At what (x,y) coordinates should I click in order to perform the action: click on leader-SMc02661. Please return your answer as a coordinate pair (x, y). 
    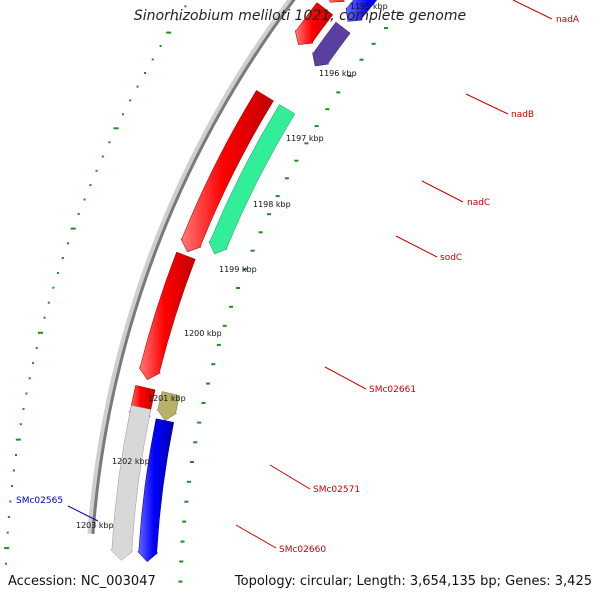
    Looking at the image, I should click on (345, 378).